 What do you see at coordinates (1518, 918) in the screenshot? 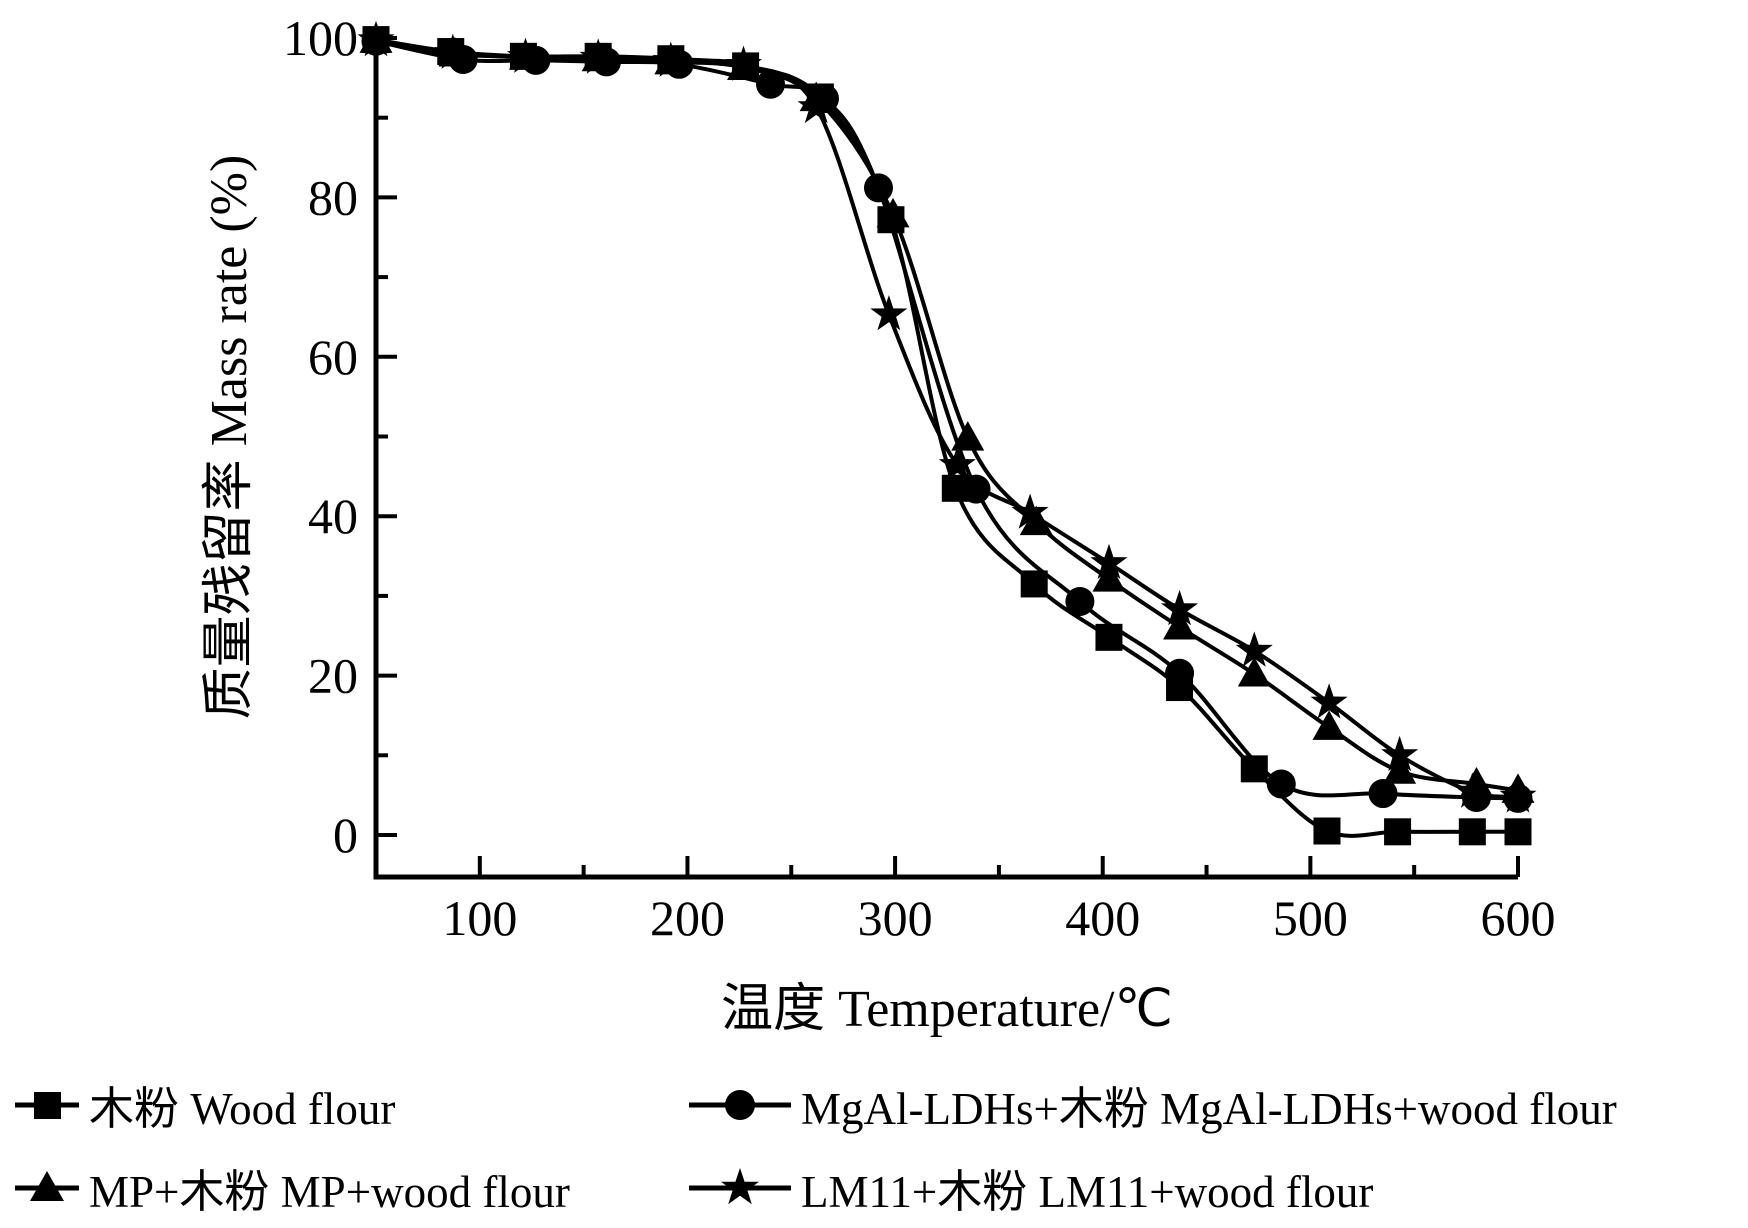
I see `x-tick-label: 600` at bounding box center [1518, 918].